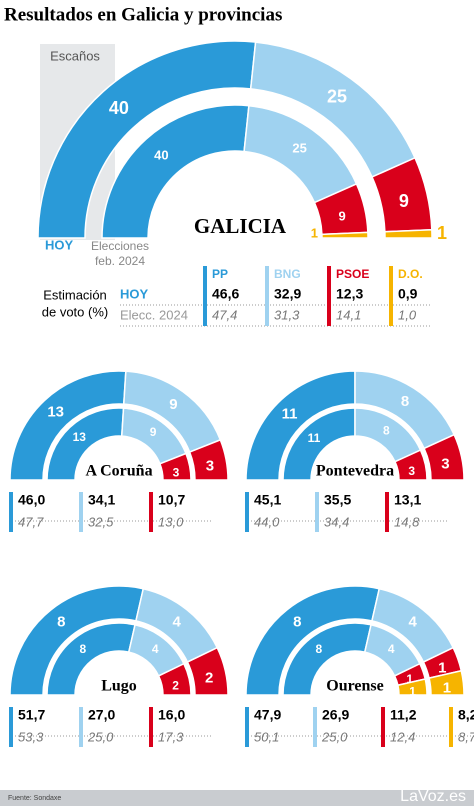 This screenshot has height=806, width=474. What do you see at coordinates (171, 715) in the screenshot?
I see `vote-today: 16,0` at bounding box center [171, 715].